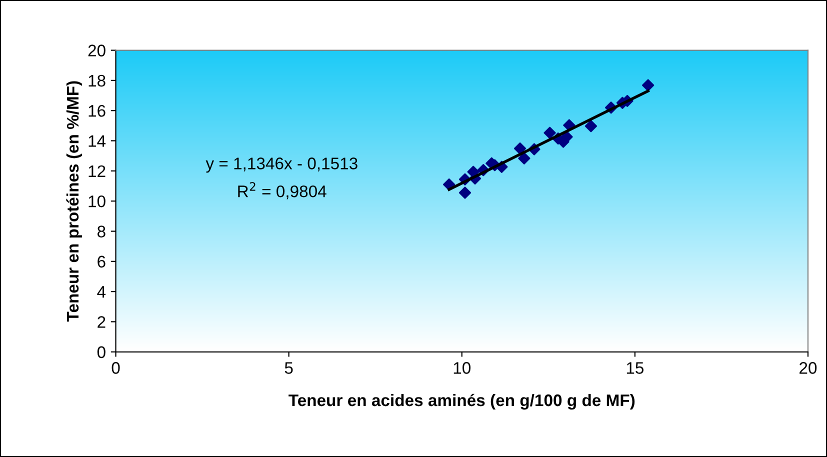  Describe the element at coordinates (102, 262) in the screenshot. I see `y-tick-label: 6` at that location.